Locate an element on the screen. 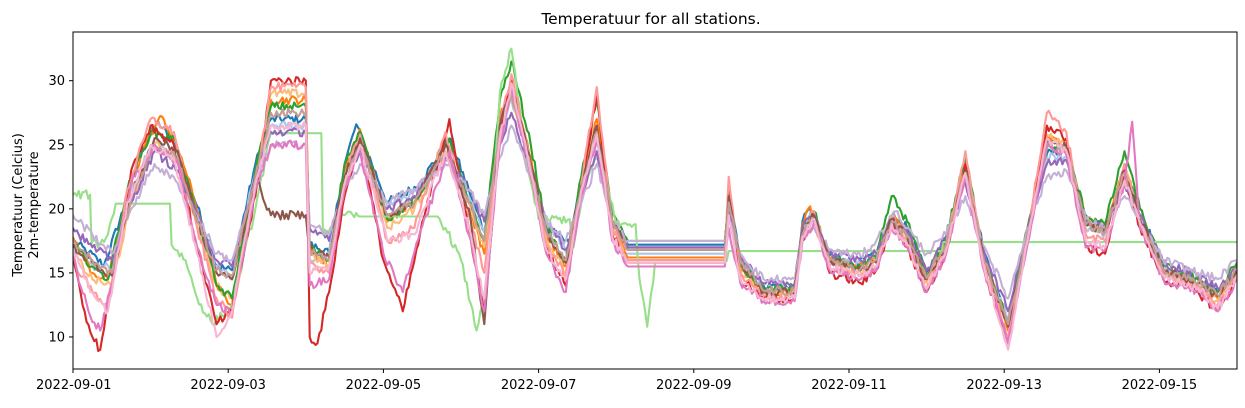 Image resolution: width=1245 pixels, height=408 pixels. y-tick-label: 20 is located at coordinates (56, 209).